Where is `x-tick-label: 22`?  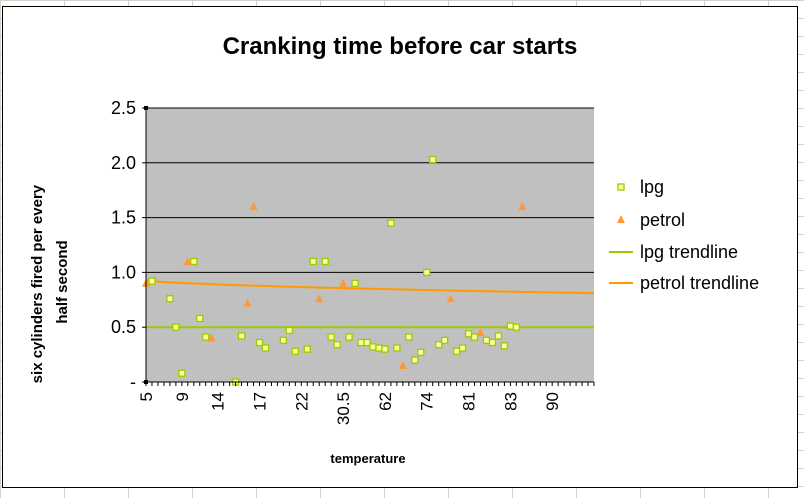
x-tick-label: 22 is located at coordinates (301, 401).